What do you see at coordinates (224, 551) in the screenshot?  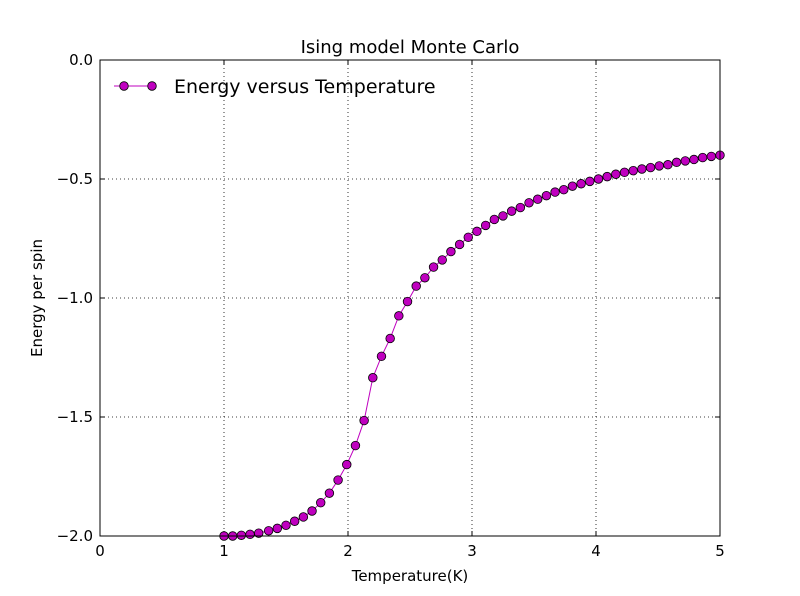 I see `x-tick-label: 1` at bounding box center [224, 551].